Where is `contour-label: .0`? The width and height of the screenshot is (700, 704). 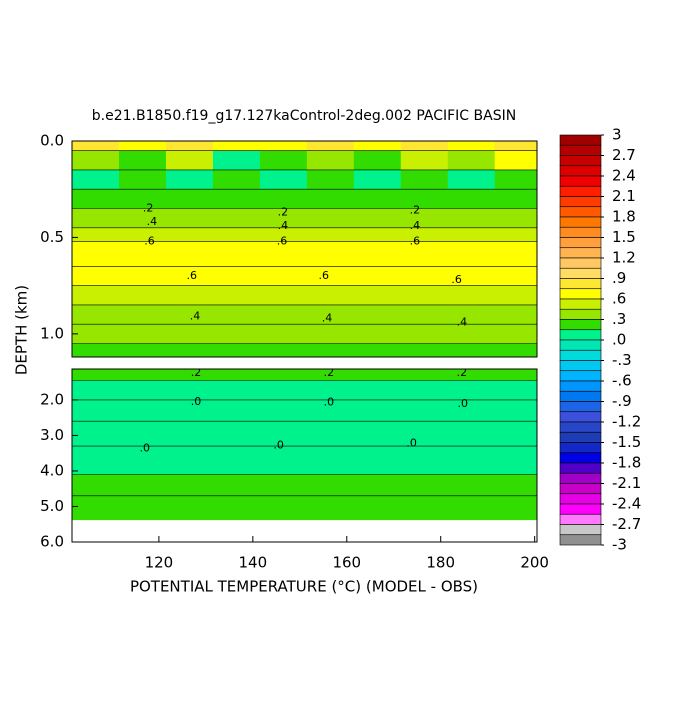 contour-label: .0 is located at coordinates (145, 448).